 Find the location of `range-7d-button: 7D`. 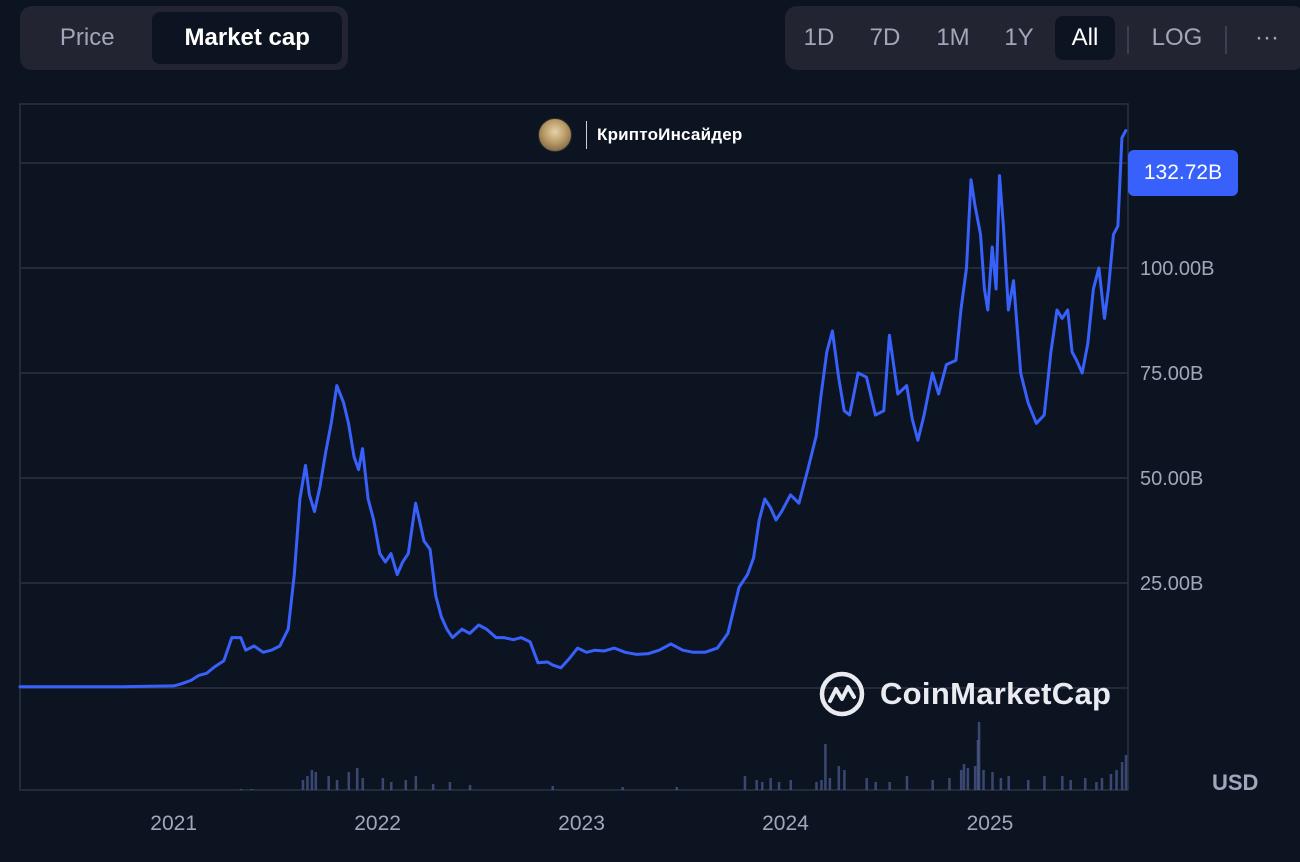

range-7d-button: 7D is located at coordinates (885, 37).